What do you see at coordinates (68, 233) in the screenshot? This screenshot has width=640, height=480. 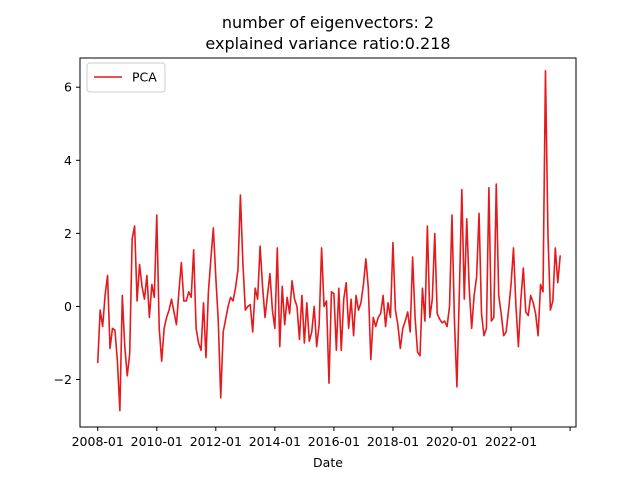 I see `y-tick-label: 2` at bounding box center [68, 233].